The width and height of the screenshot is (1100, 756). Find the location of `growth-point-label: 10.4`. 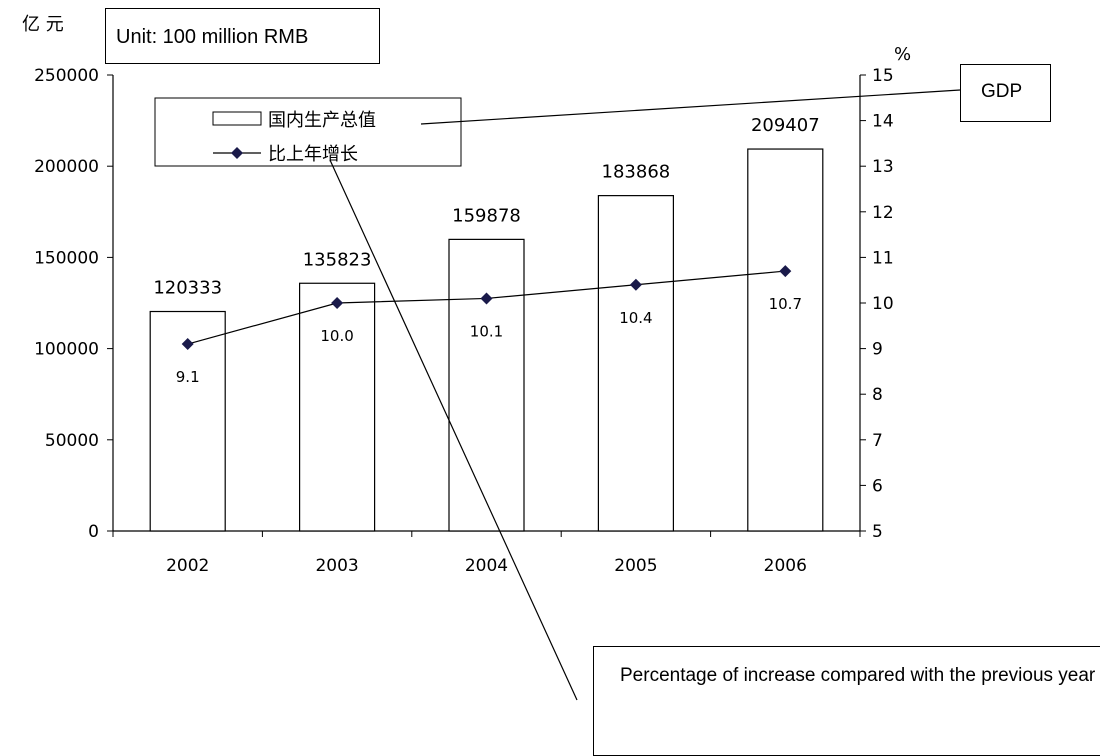

growth-point-label: 10.4 is located at coordinates (635, 318).